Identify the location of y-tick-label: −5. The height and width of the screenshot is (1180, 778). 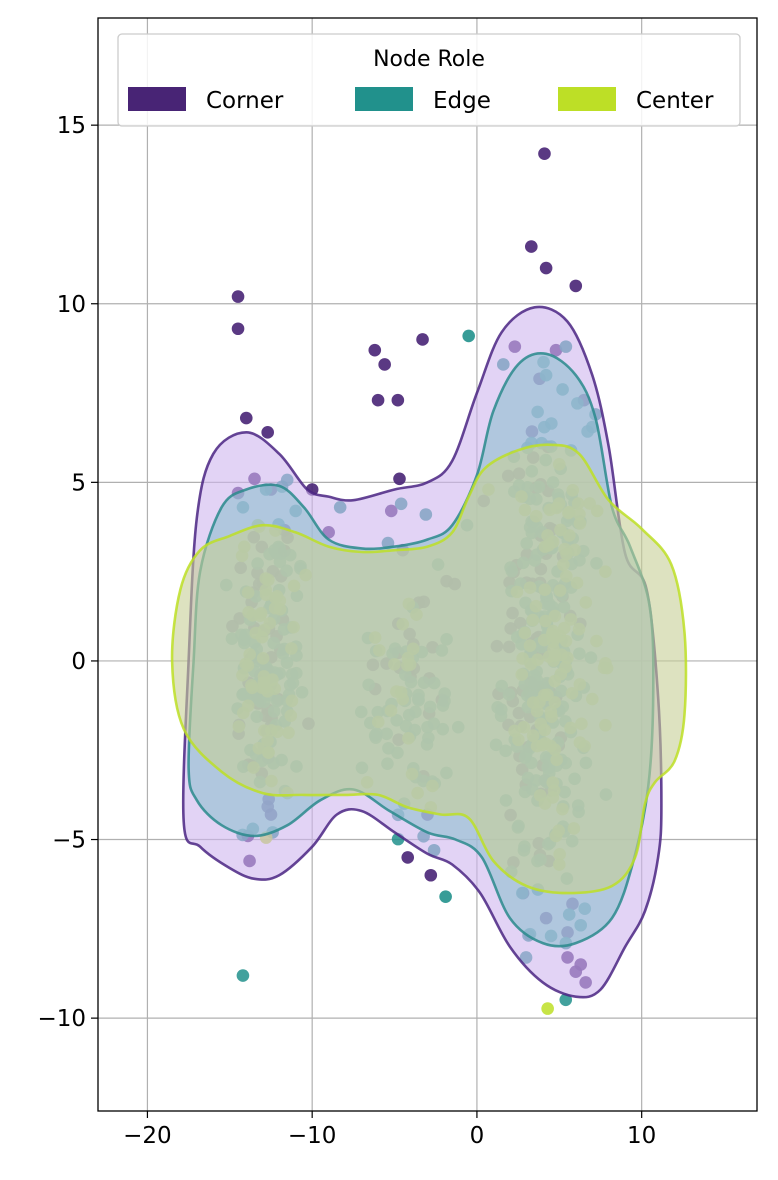
(69, 841).